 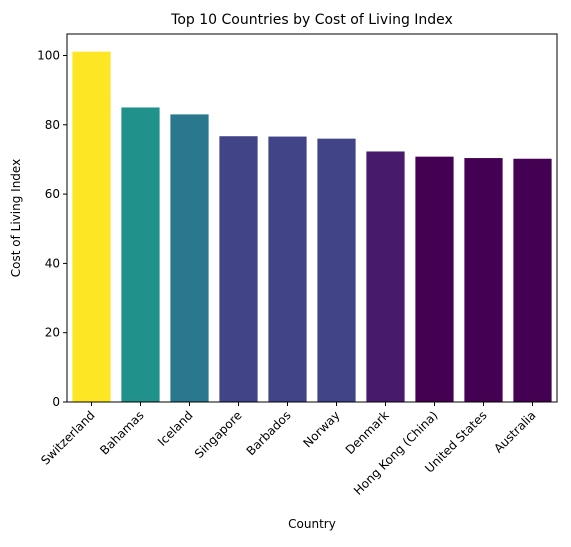 I want to click on y-tick-label: 40, so click(x=52, y=263).